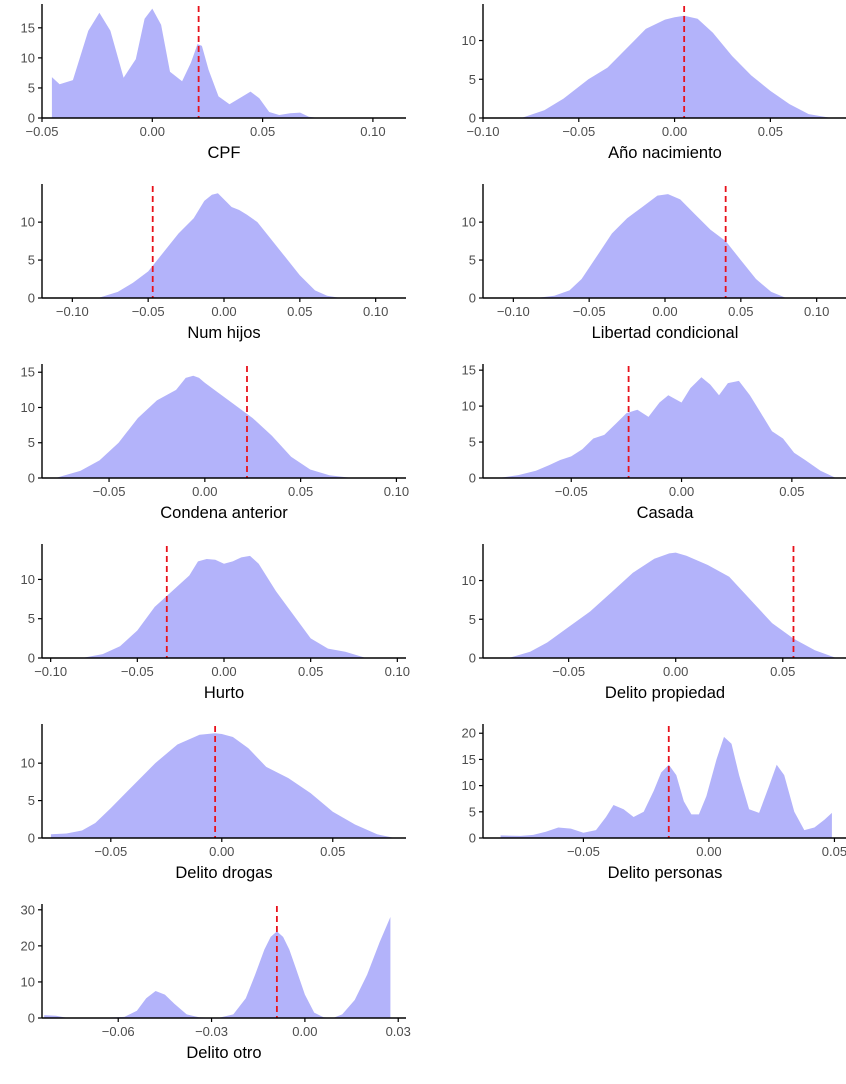 The height and width of the screenshot is (1084, 846). Describe the element at coordinates (211, 1031) in the screenshot. I see `x-tick-label: −0.03` at that location.